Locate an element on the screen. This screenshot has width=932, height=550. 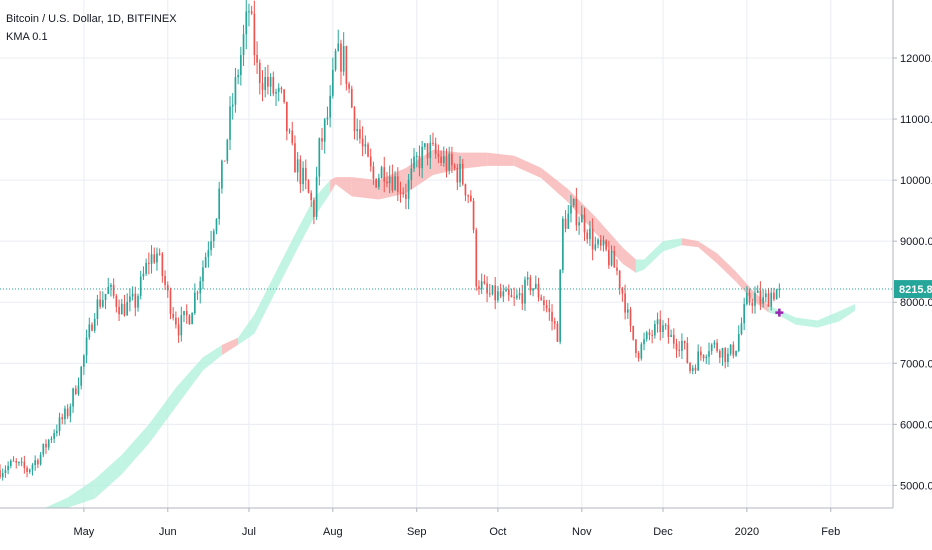
time-tick-label: Aug is located at coordinates (333, 532).